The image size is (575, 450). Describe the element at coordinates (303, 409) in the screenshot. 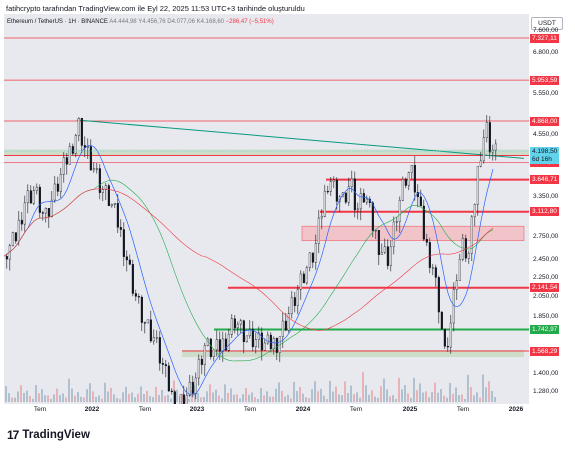

I see `time-tick: 2024` at that location.